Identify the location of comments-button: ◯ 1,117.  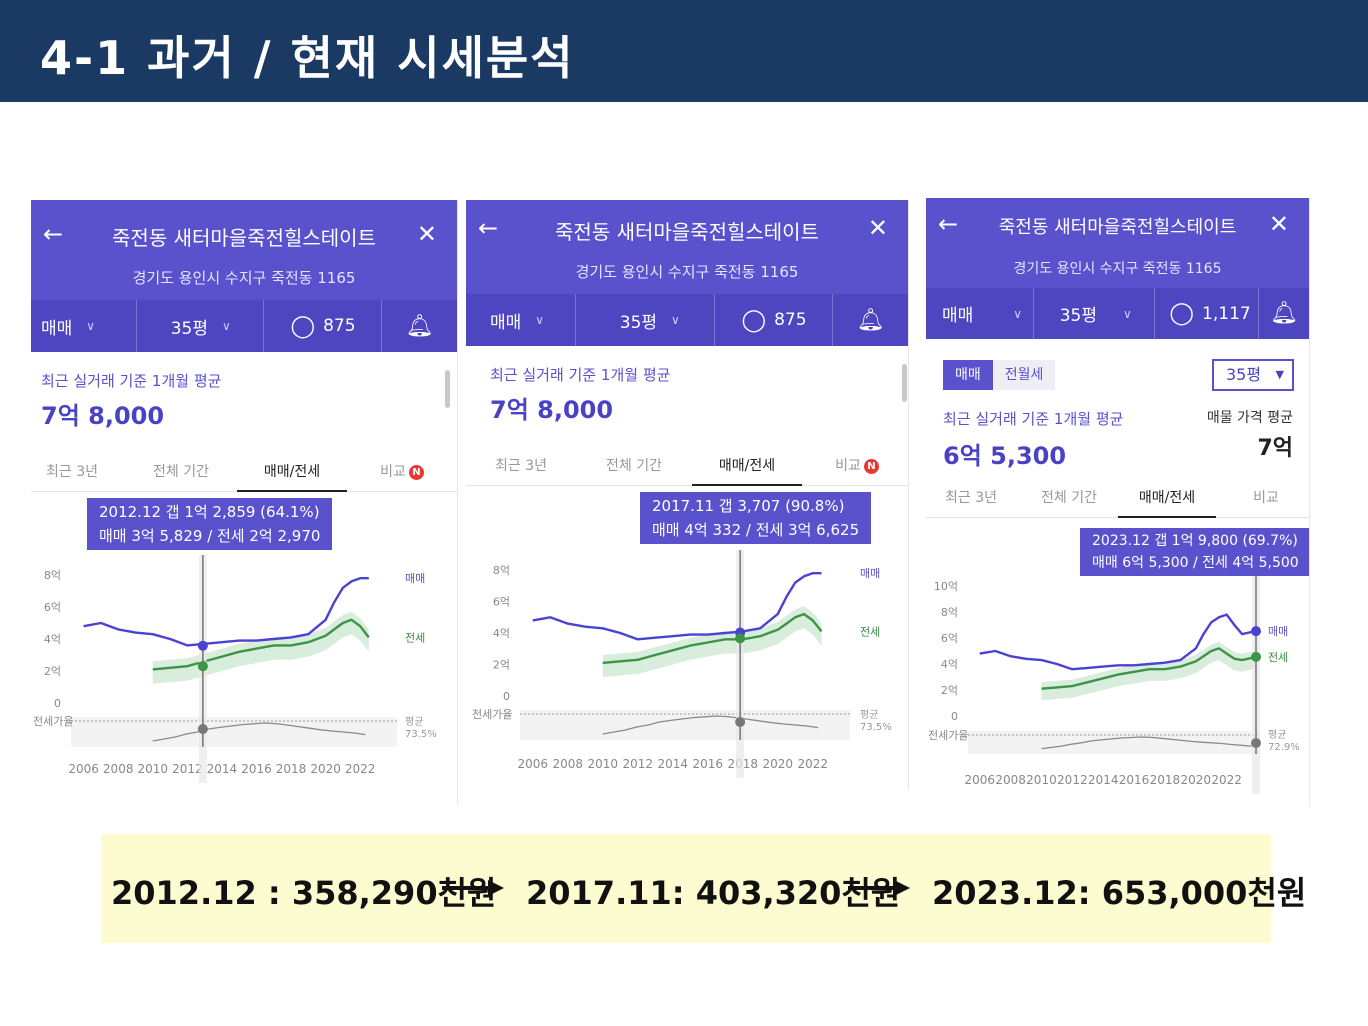
(1207, 313).